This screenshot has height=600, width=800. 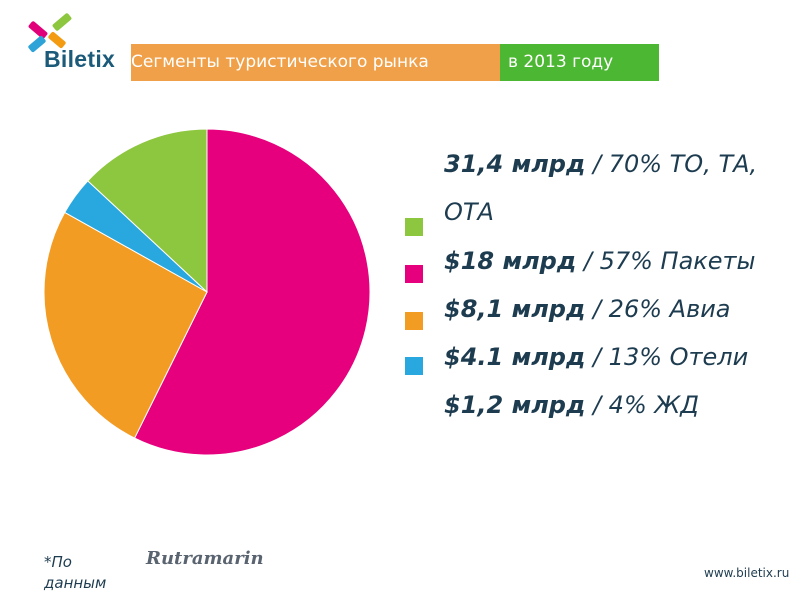 What do you see at coordinates (205, 558) in the screenshot?
I see `source-logo-rutramarin: Rutramarin` at bounding box center [205, 558].